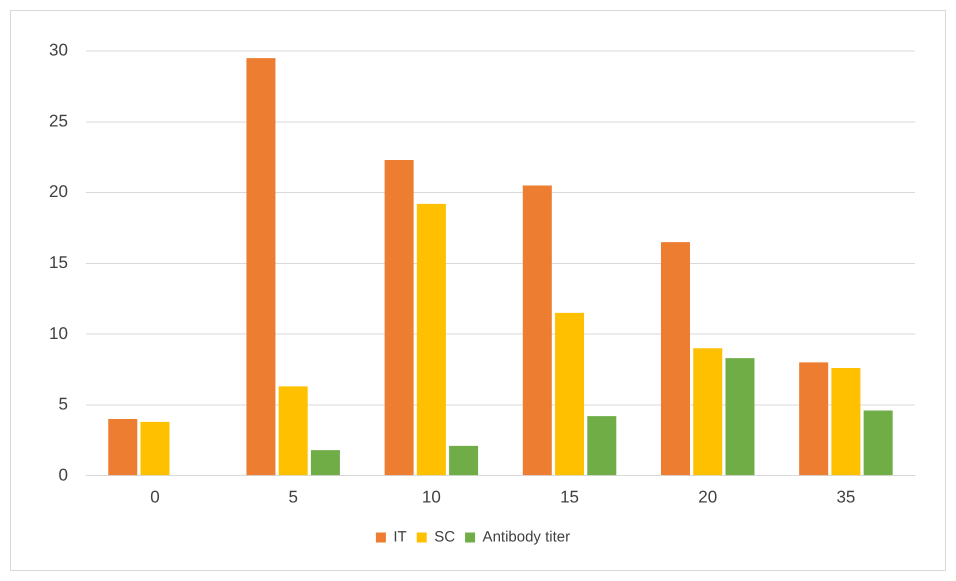 This screenshot has height=581, width=956. Describe the element at coordinates (431, 496) in the screenshot. I see `x-tick-label: 10` at that location.